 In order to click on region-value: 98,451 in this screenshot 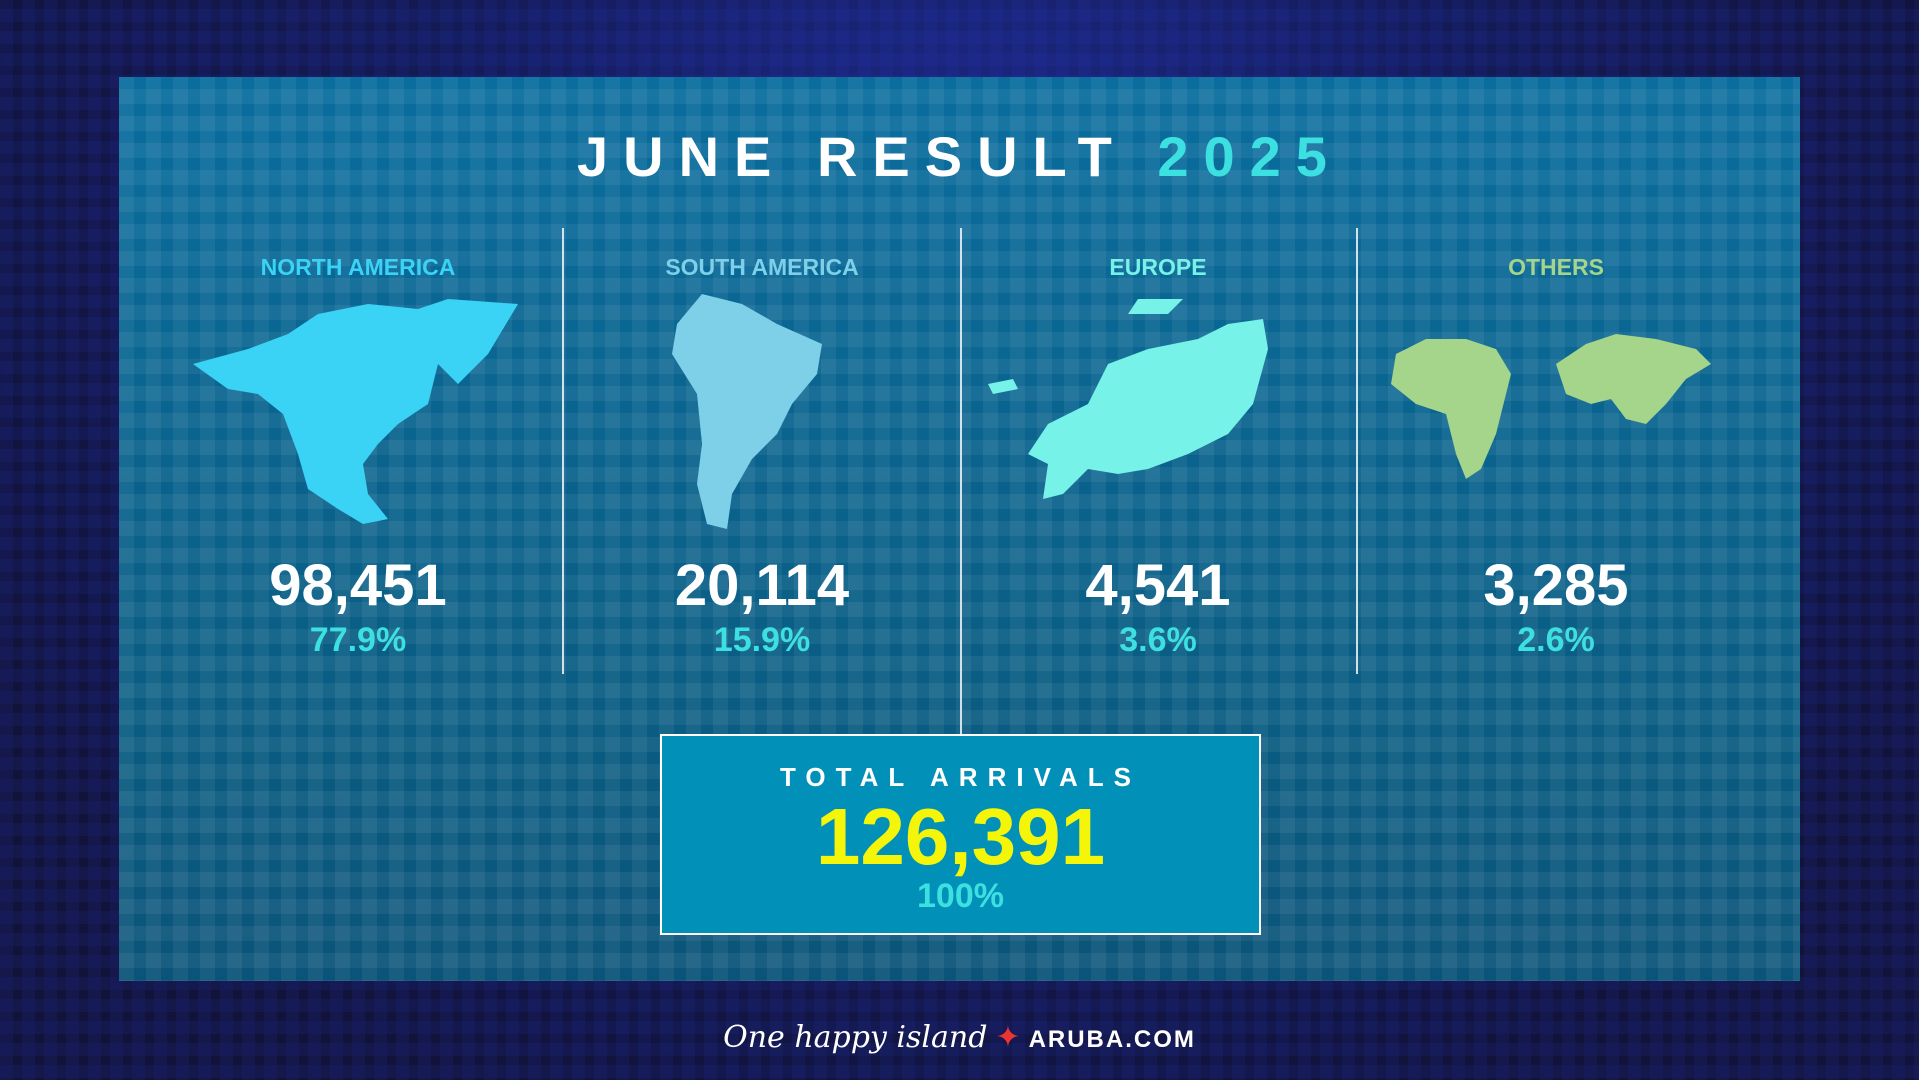, I will do `click(358, 585)`.